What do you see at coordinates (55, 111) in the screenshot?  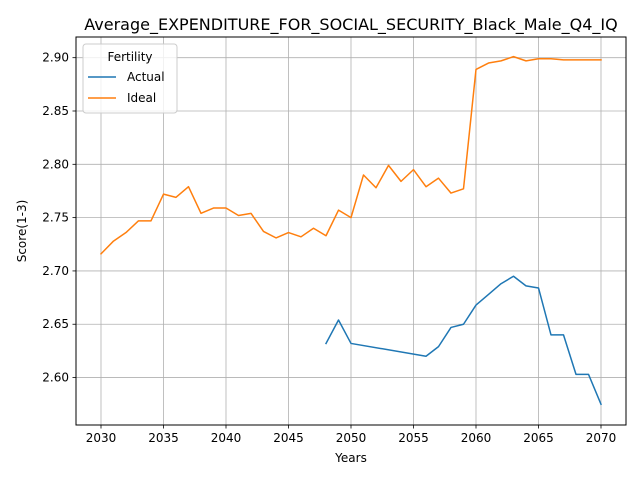 I see `y-tick-label: 2.85` at bounding box center [55, 111].